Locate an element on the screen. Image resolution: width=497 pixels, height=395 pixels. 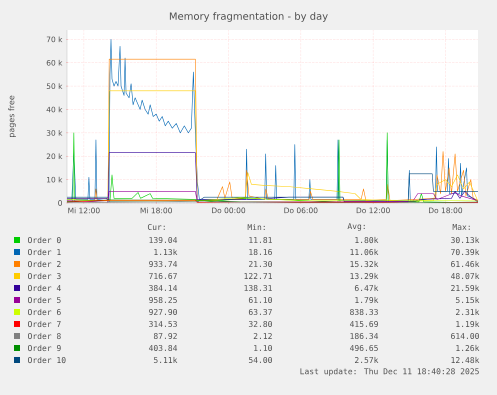
text: 21.30 is located at coordinates (260, 264).